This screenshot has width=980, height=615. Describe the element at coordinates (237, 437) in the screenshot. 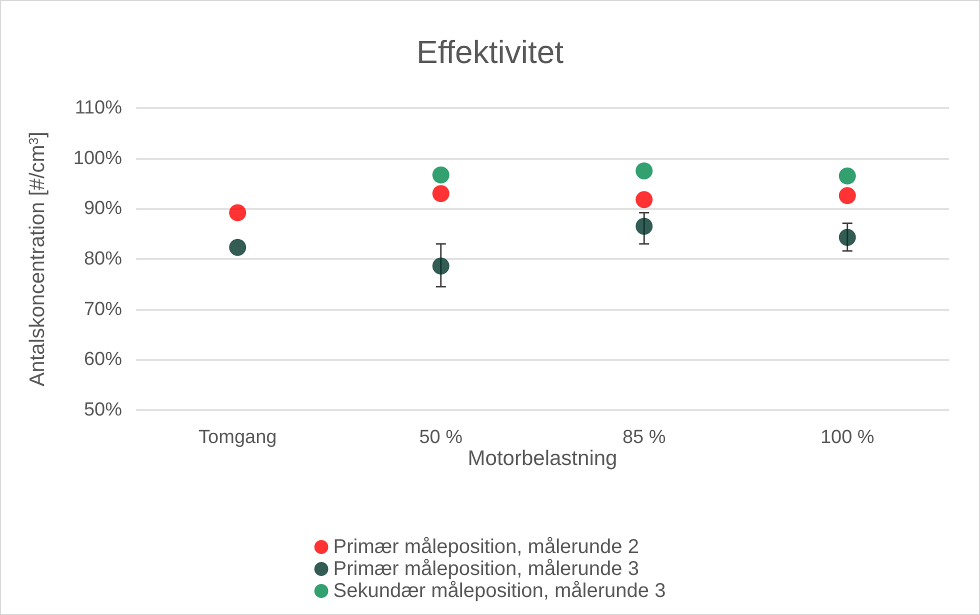

I see `x-tick-label: Tomgang` at that location.